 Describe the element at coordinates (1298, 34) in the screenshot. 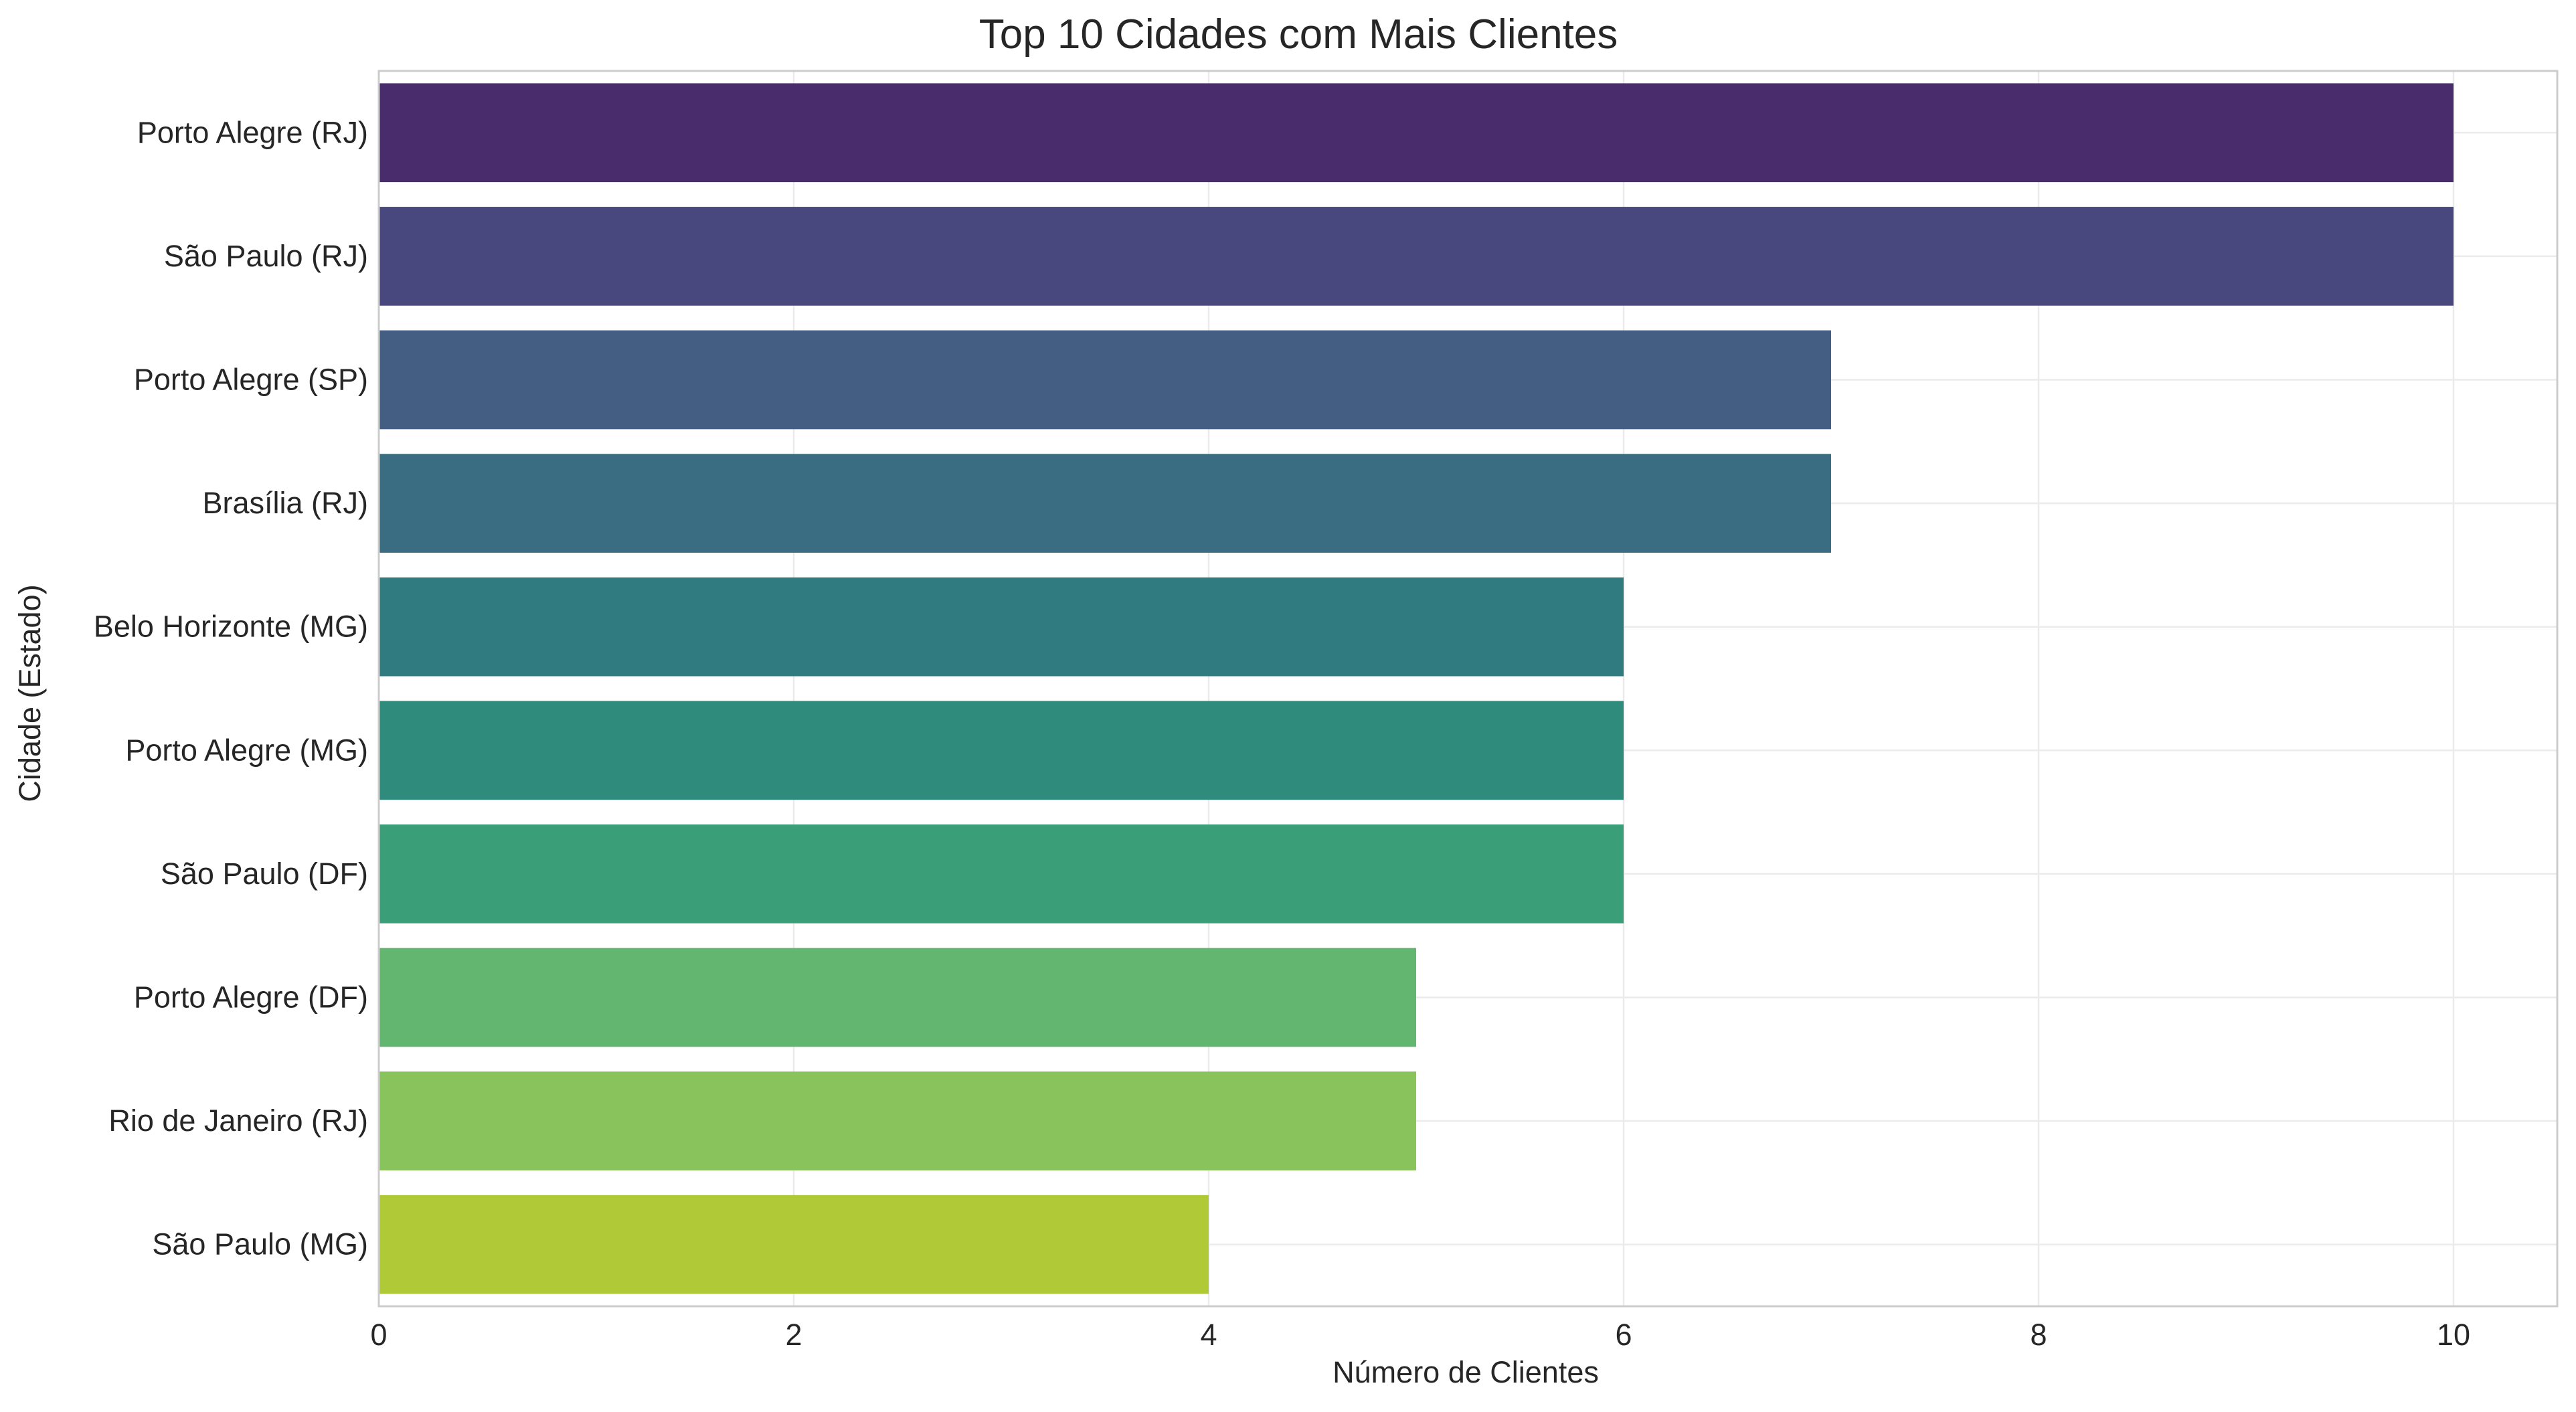

I see `chart-title: Top 10 Cidades com Mais Clientes` at that location.